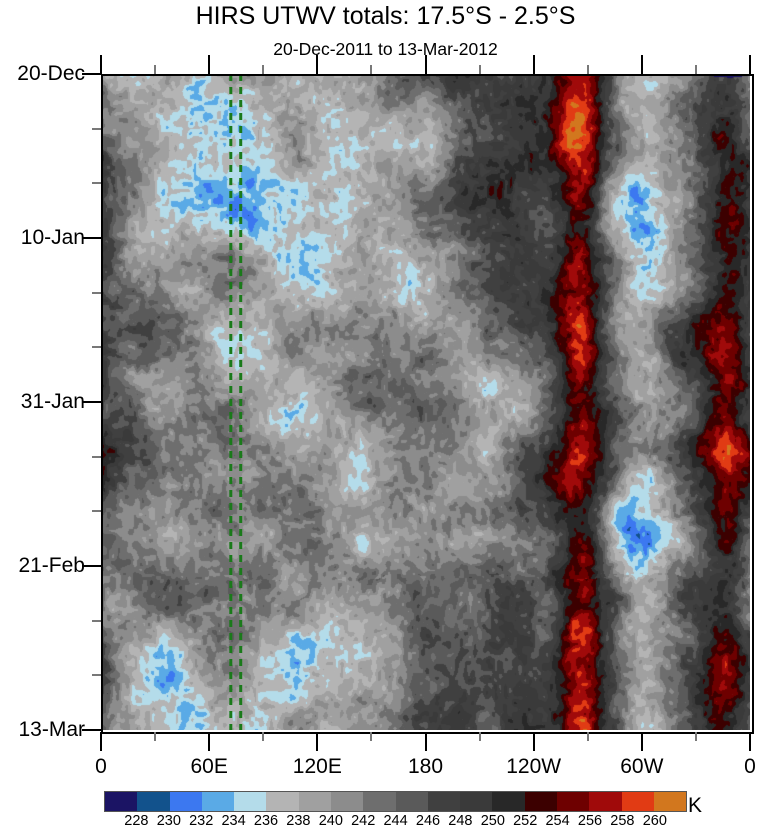 Image resolution: width=771 pixels, height=830 pixels. I want to click on colorbar-tick-label: 248, so click(460, 821).